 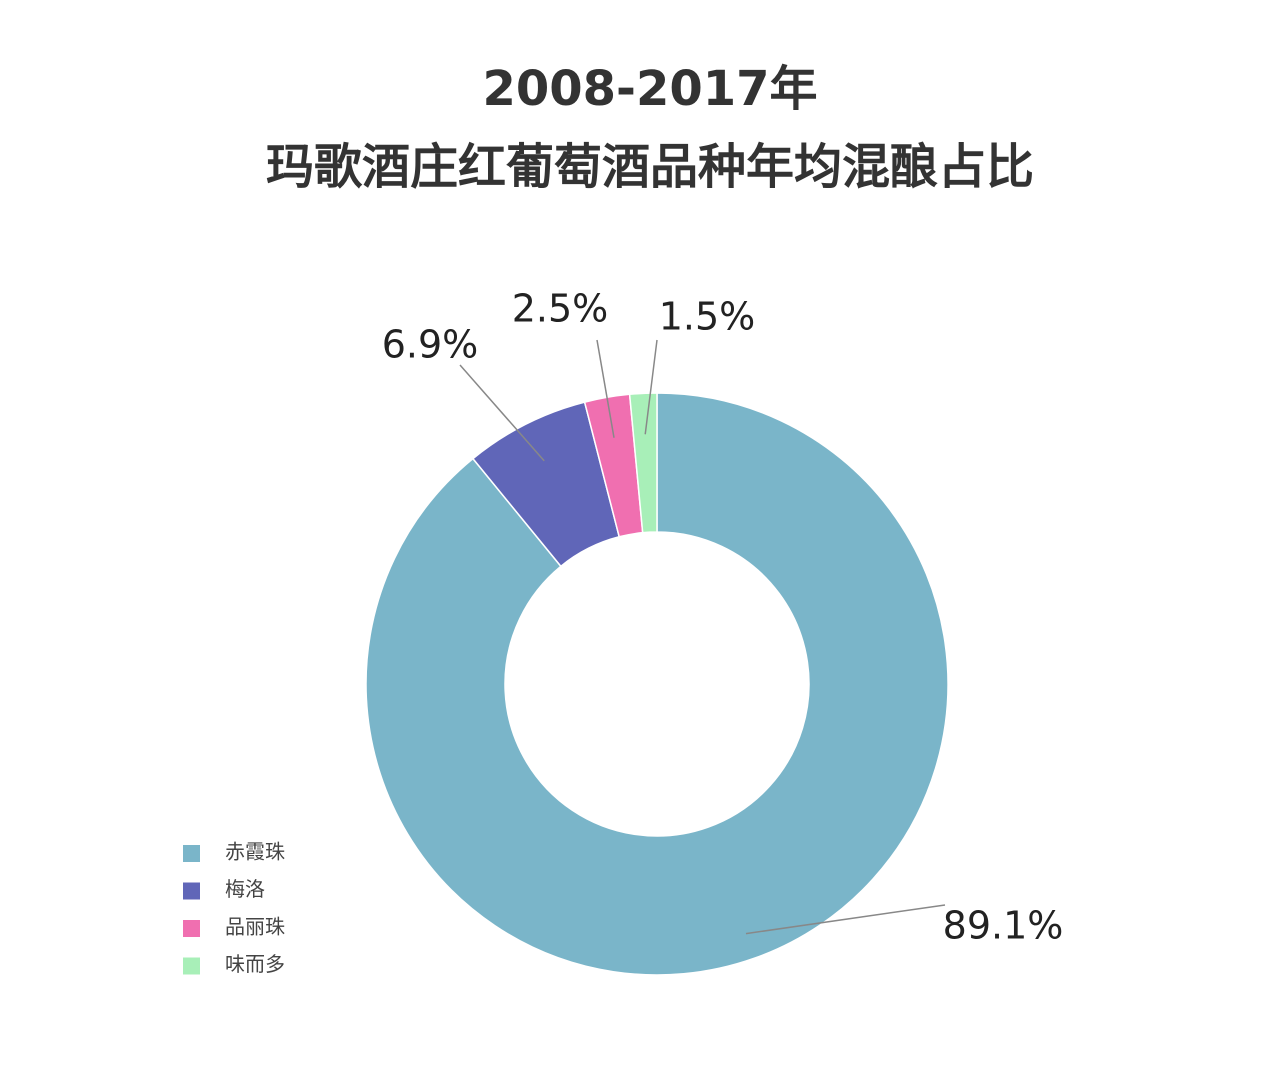 I want to click on chart-title: 玛歌酒庄红葡萄酒品种年均混酿占比, so click(x=650, y=167).